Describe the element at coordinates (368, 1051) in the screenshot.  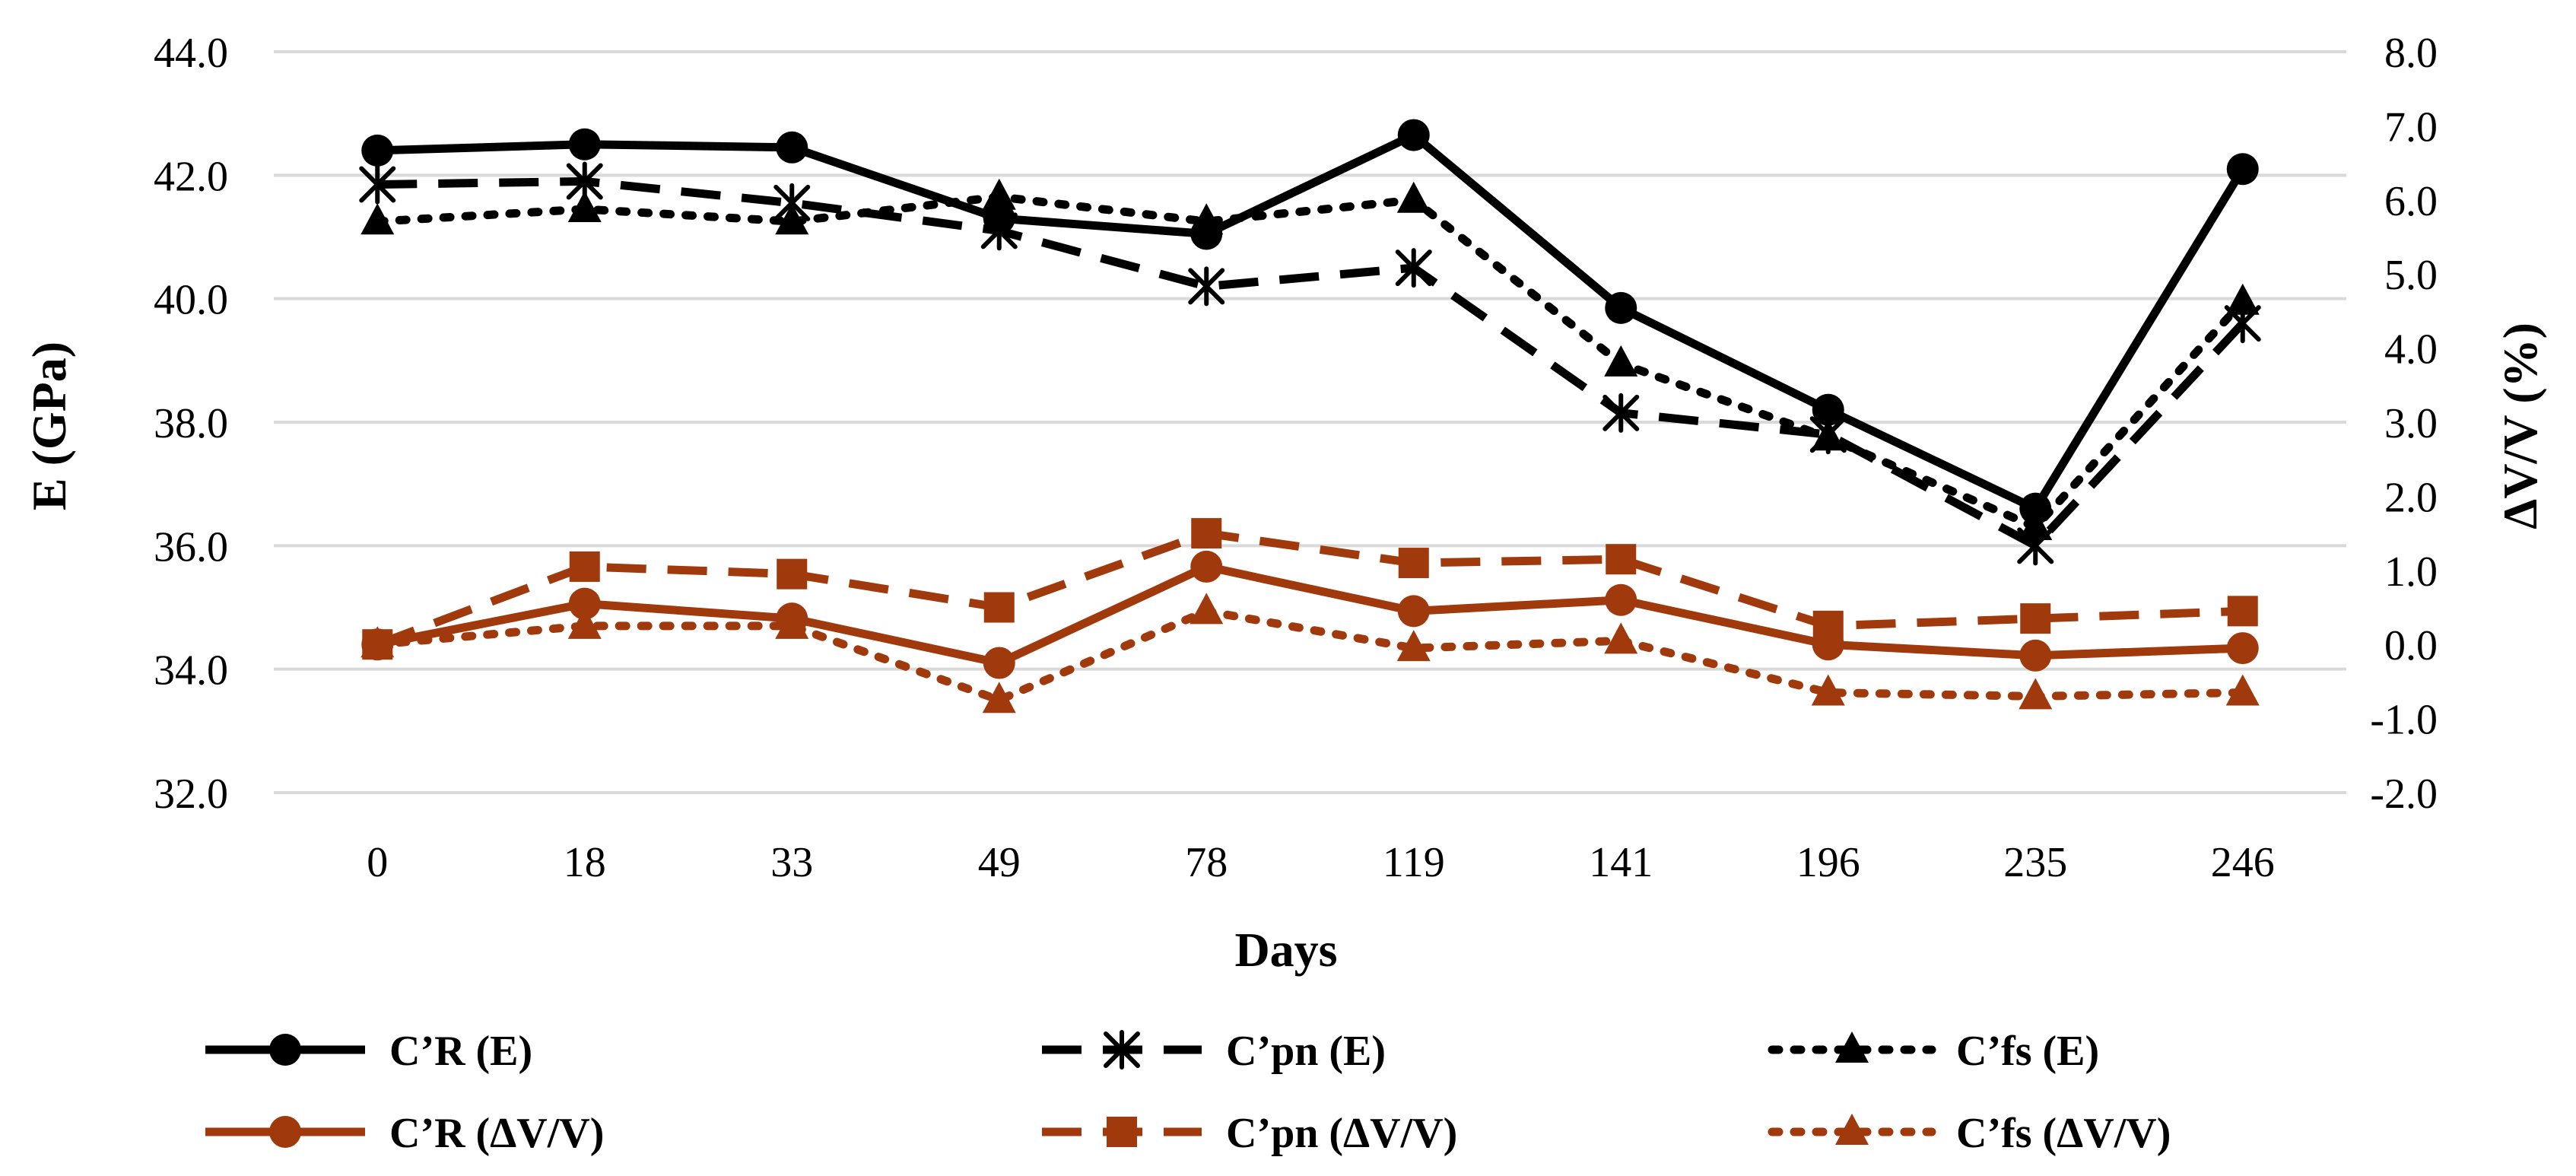
I see `legend-item: C’R (E)` at that location.